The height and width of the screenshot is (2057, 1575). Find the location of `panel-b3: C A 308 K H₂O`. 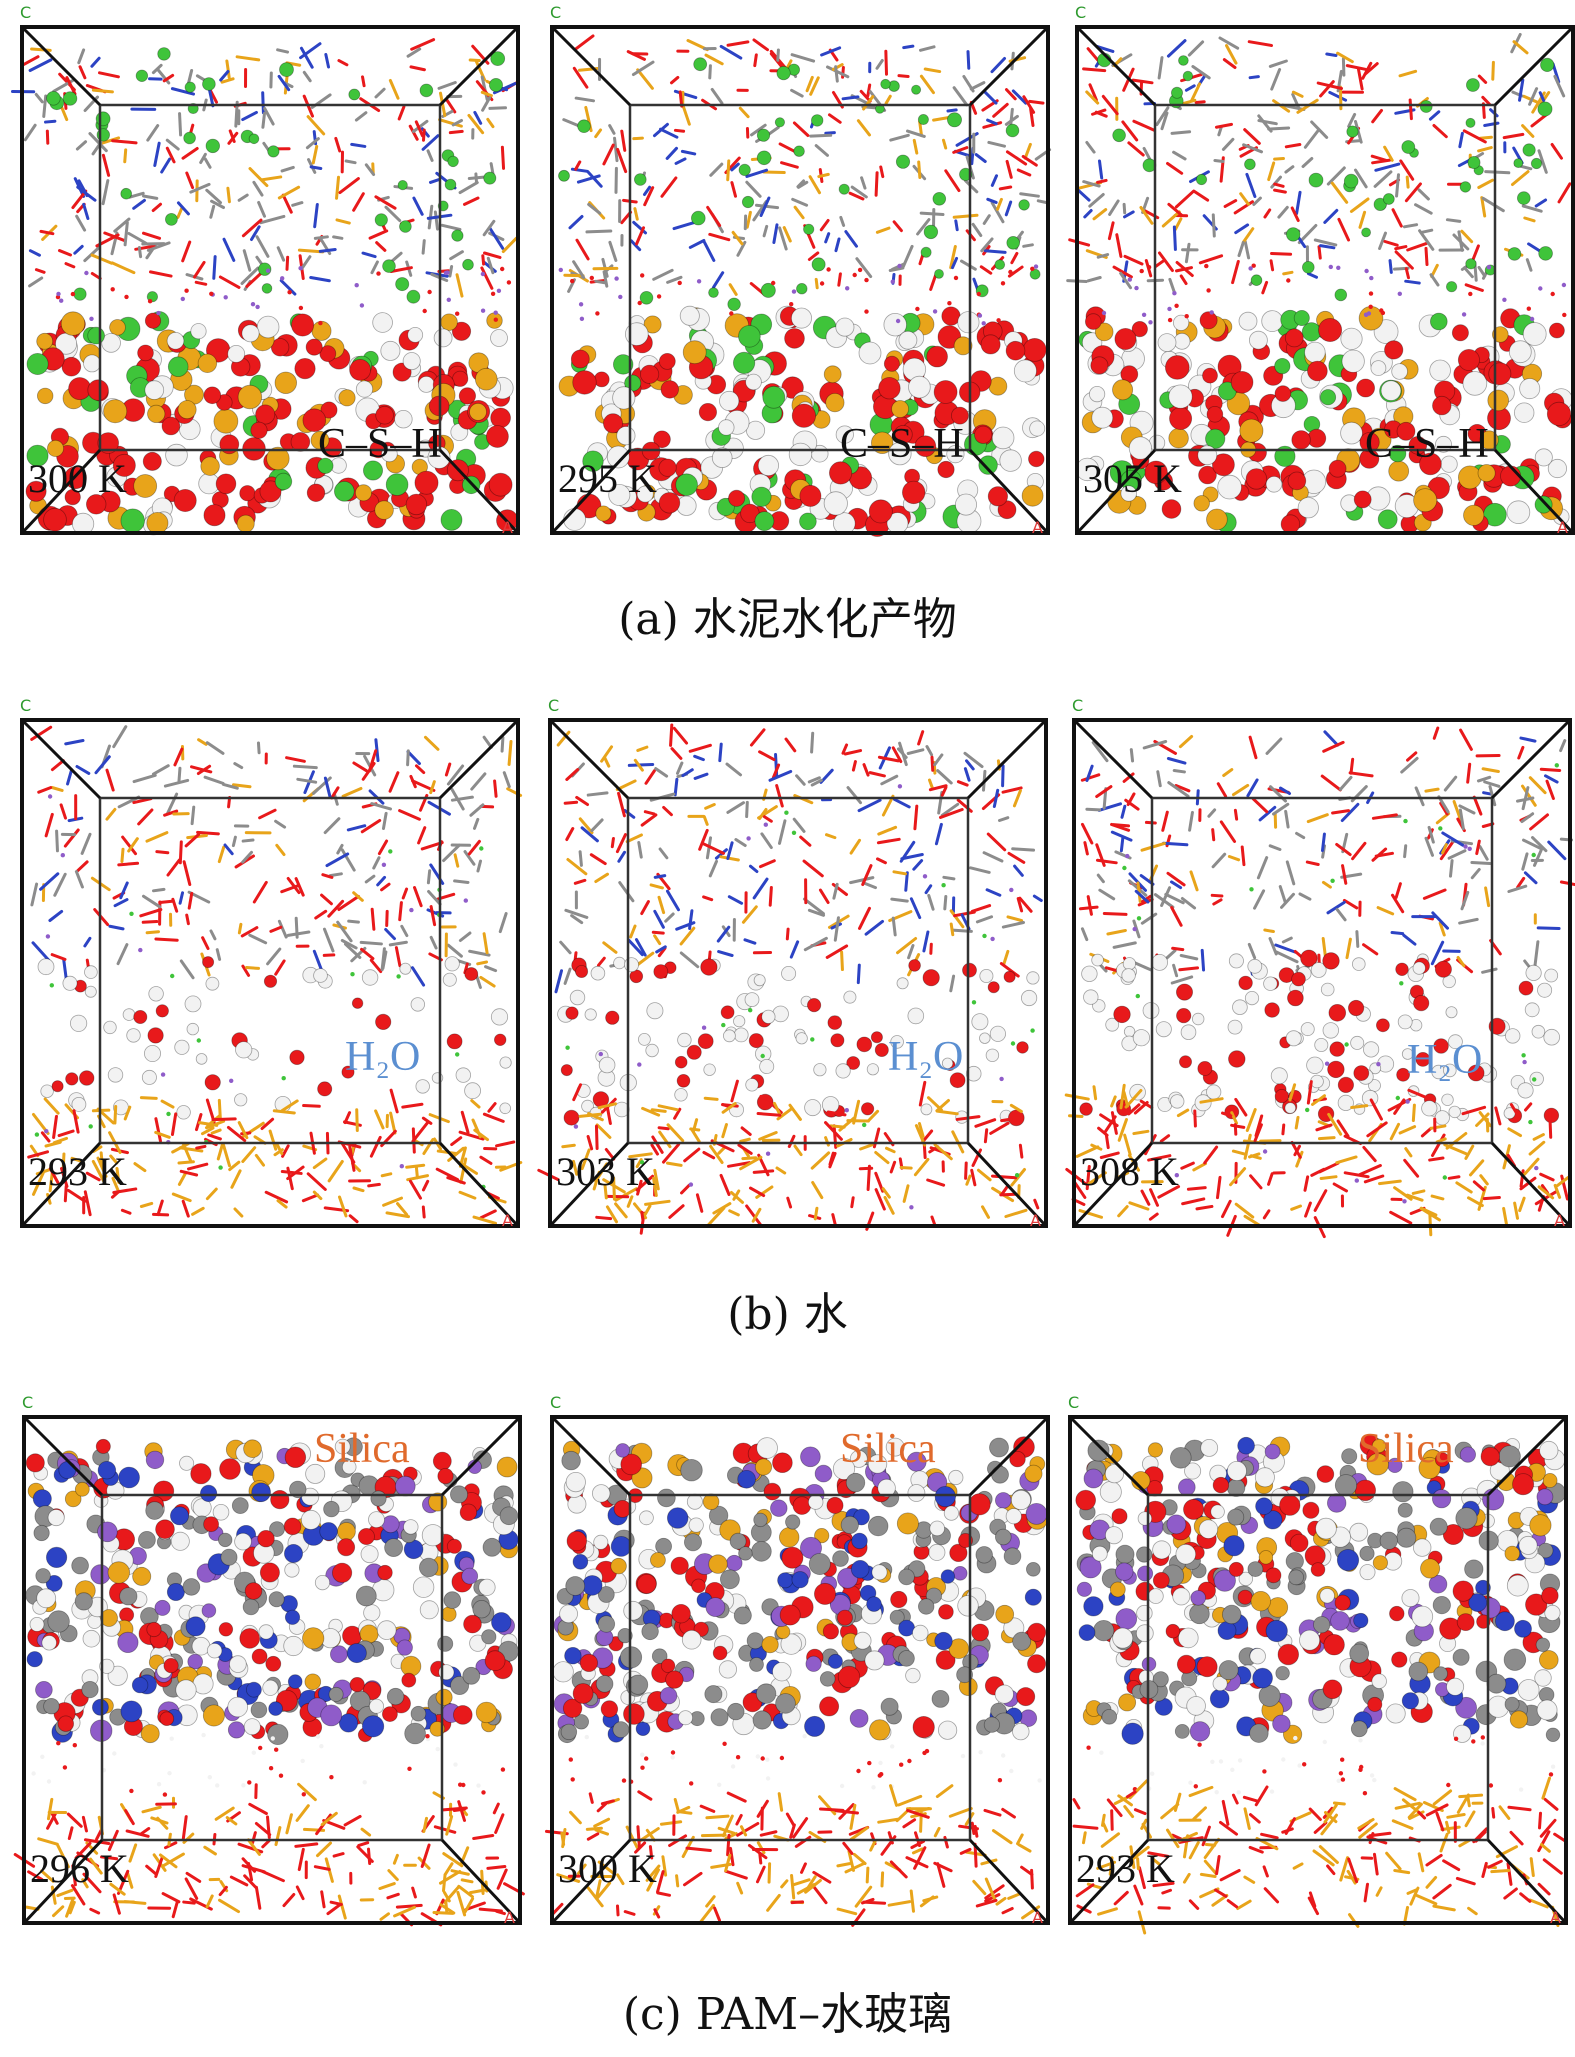

panel-b3: C A 308 K H₂O is located at coordinates (1319, 967).